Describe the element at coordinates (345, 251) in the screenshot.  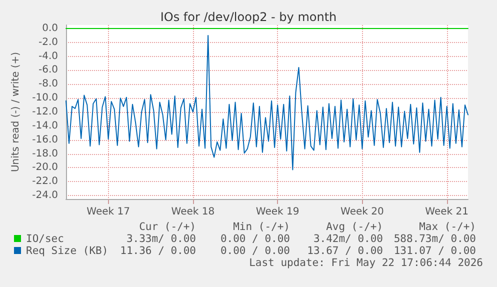
I see `text: 13.67 / 0.00` at that location.